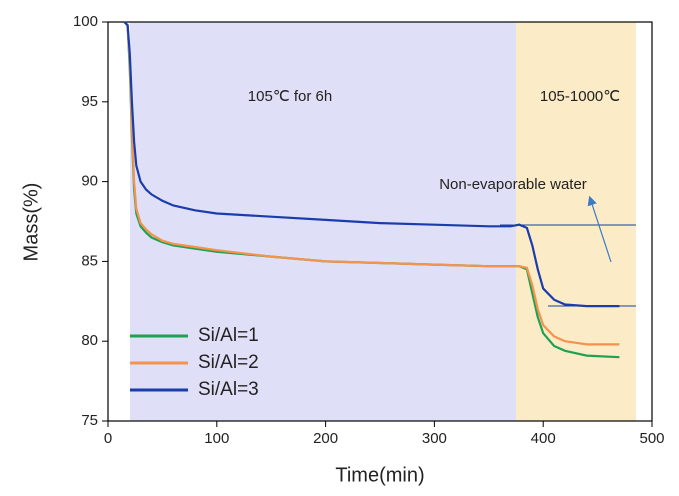 Image resolution: width=679 pixels, height=496 pixels. What do you see at coordinates (89, 340) in the screenshot?
I see `y-tick-label: 80` at bounding box center [89, 340].